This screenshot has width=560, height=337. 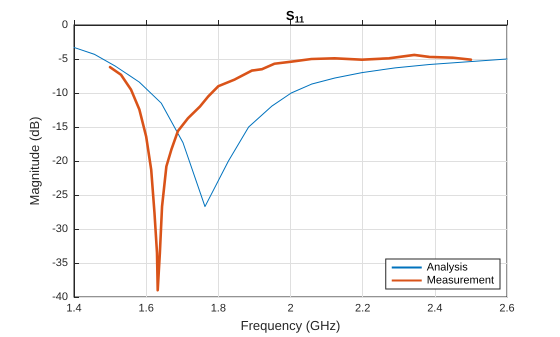 I want to click on y-tick-label: 0, so click(x=65, y=25).